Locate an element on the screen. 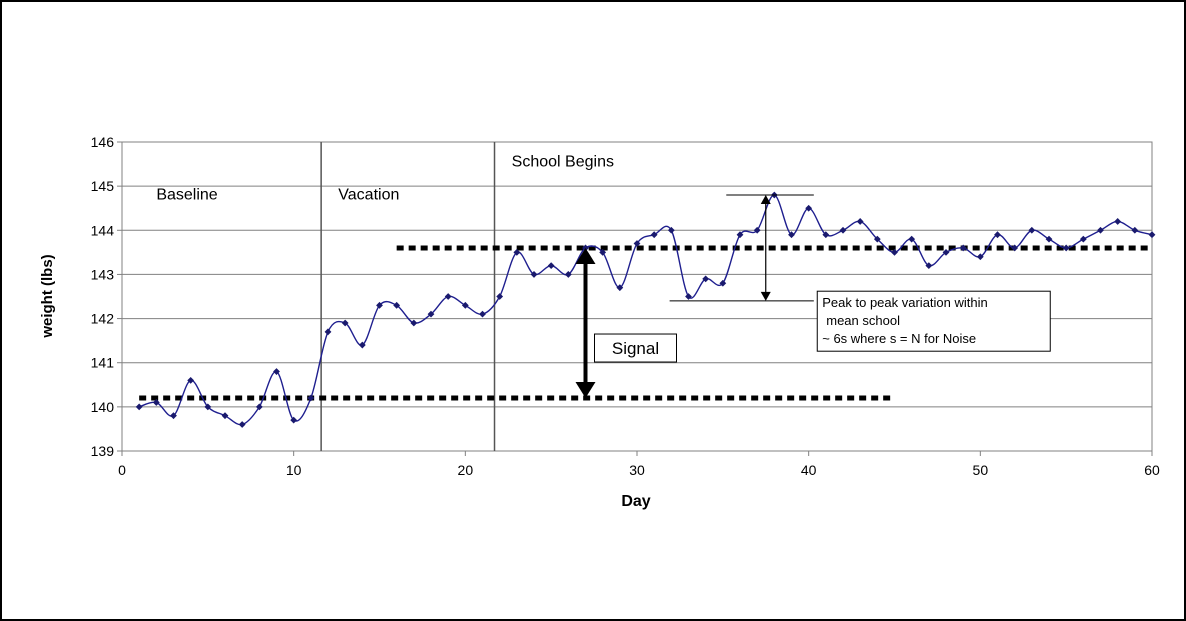  y-tick-label: 143 is located at coordinates (103, 274).